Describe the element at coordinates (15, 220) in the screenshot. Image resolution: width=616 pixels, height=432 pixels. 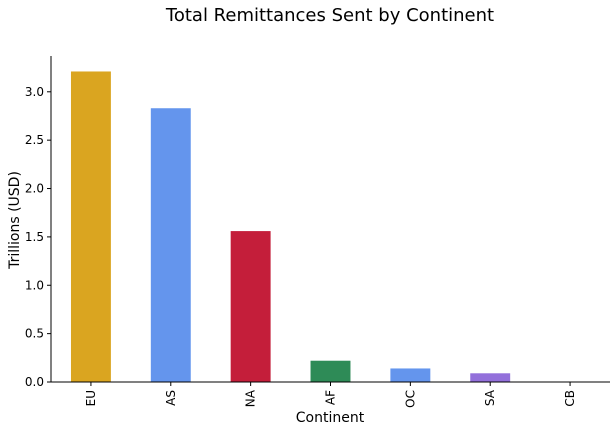
I see `y-axis-label: Trillions (USD)` at that location.